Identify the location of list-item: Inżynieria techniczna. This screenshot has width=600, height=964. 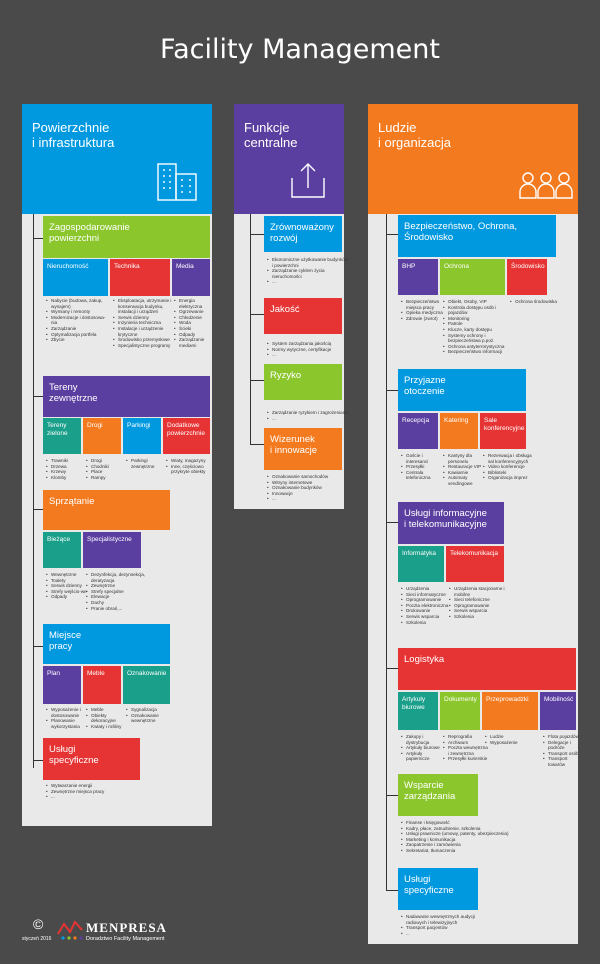
(143, 323).